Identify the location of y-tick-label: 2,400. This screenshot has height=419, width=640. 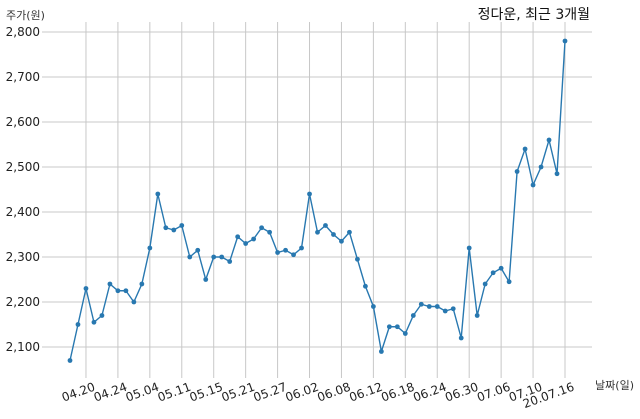
(23, 212).